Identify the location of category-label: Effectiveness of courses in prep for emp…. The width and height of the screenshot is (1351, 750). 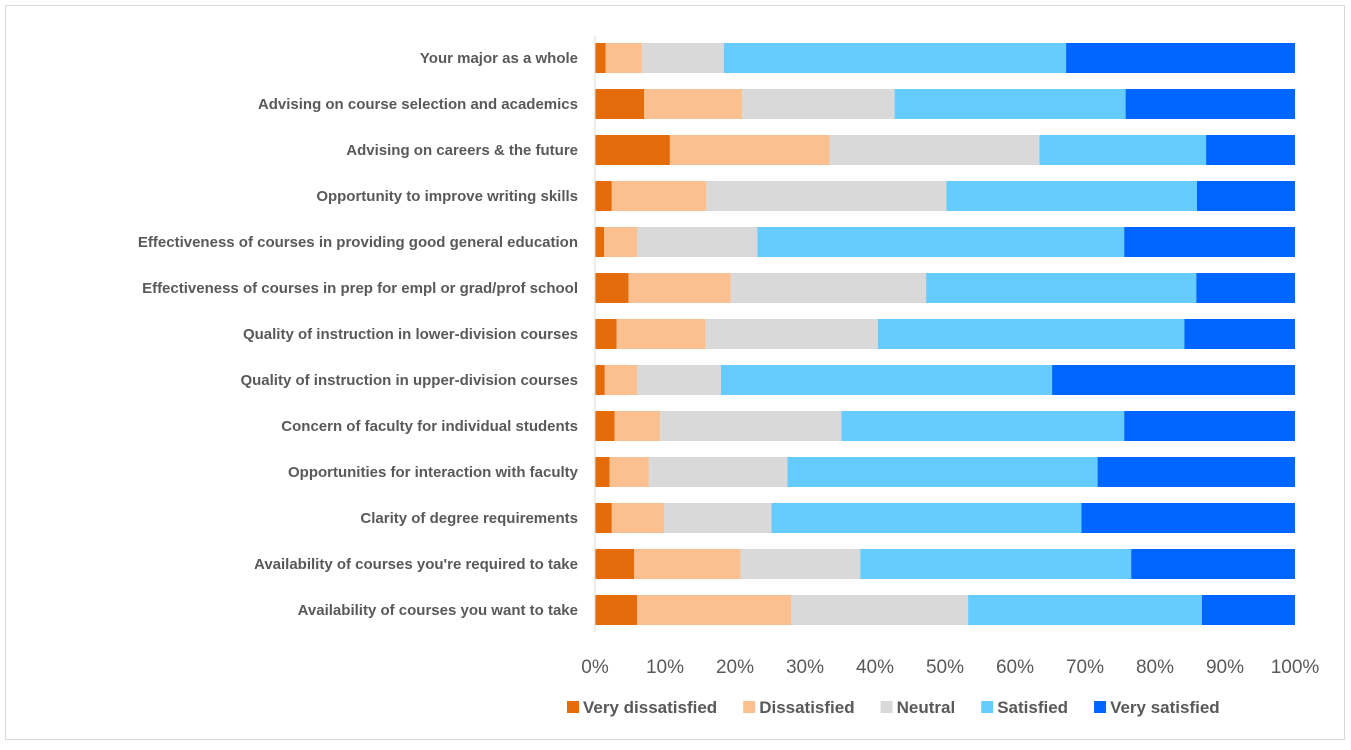
(360, 288).